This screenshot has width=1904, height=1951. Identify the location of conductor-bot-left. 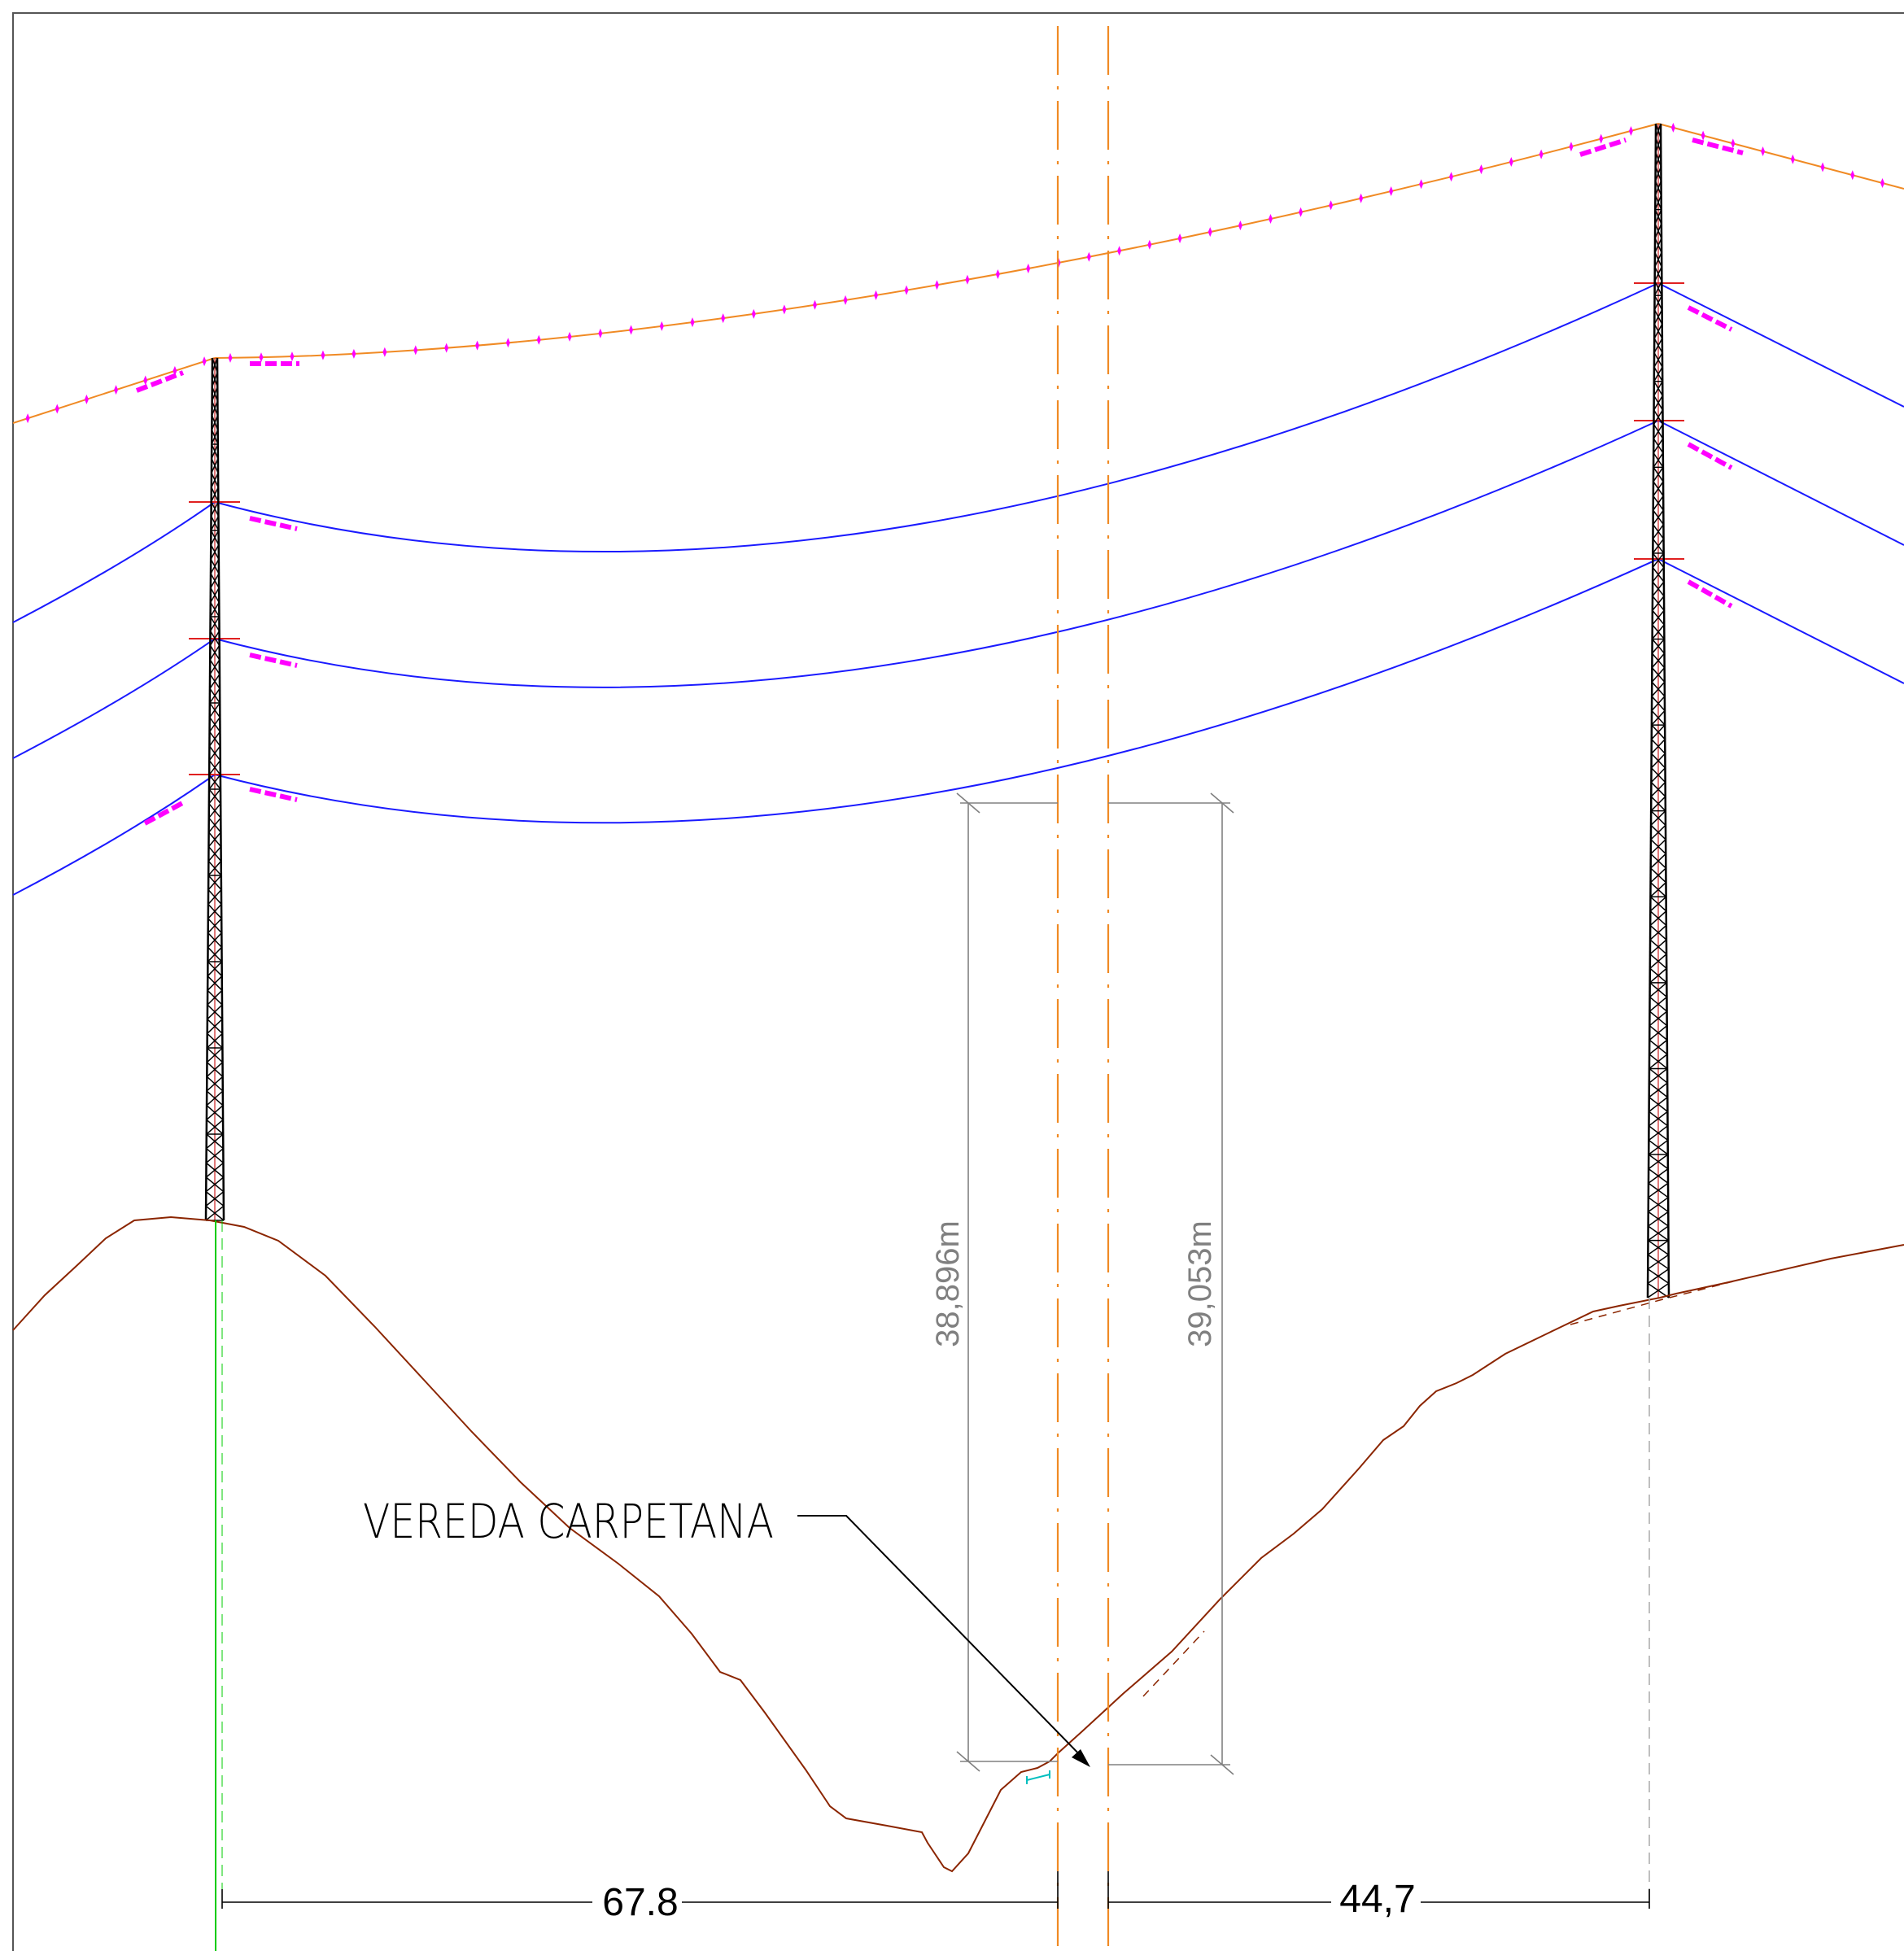
(114, 835).